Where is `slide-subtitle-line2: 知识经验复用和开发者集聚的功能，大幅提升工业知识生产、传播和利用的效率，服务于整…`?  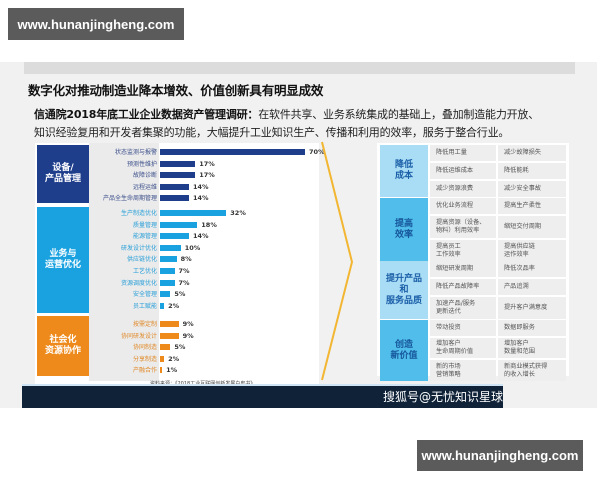
slide-subtitle-line2: 知识经验复用和开发者集聚的功能，大幅提升工业知识生产、传播和利用的效率，服务于整… is located at coordinates (272, 132).